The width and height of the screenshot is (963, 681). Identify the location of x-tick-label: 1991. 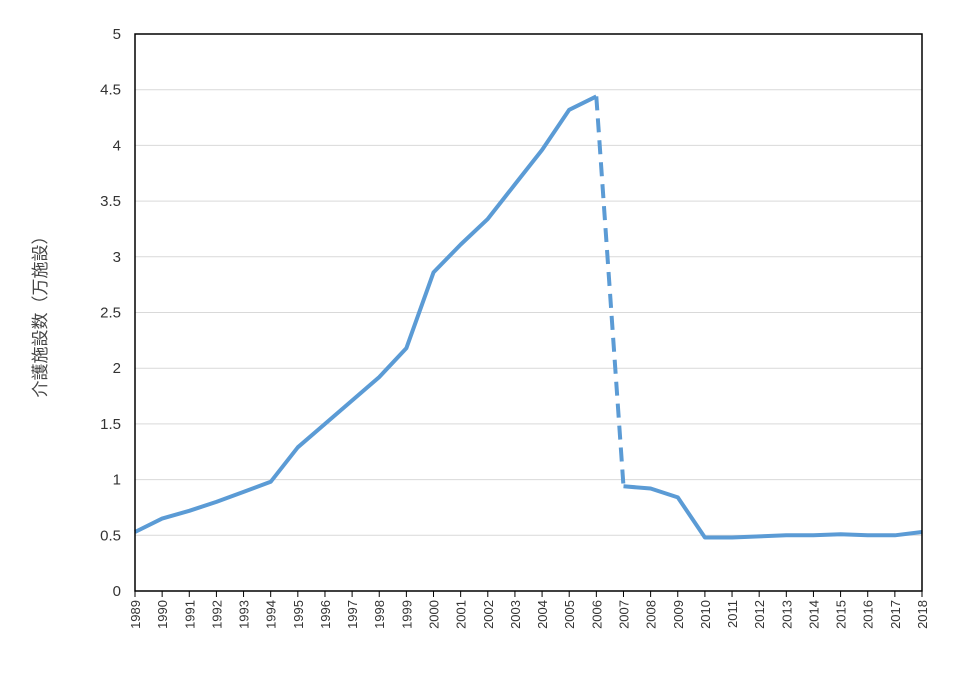
(189, 614).